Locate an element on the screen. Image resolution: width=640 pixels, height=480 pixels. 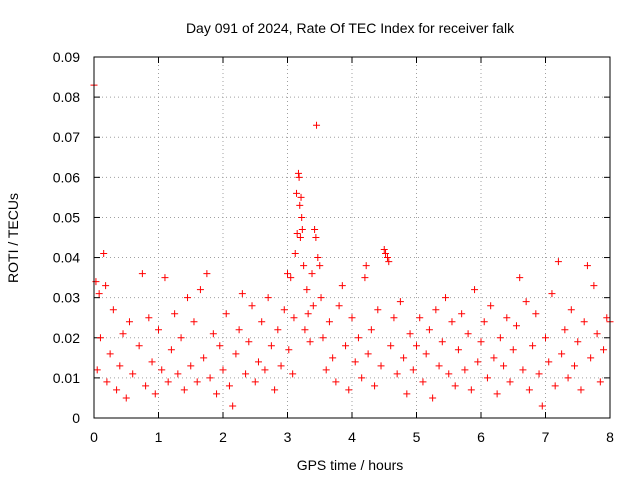
y-axis-label: ROTI / TECUs is located at coordinates (13, 238).